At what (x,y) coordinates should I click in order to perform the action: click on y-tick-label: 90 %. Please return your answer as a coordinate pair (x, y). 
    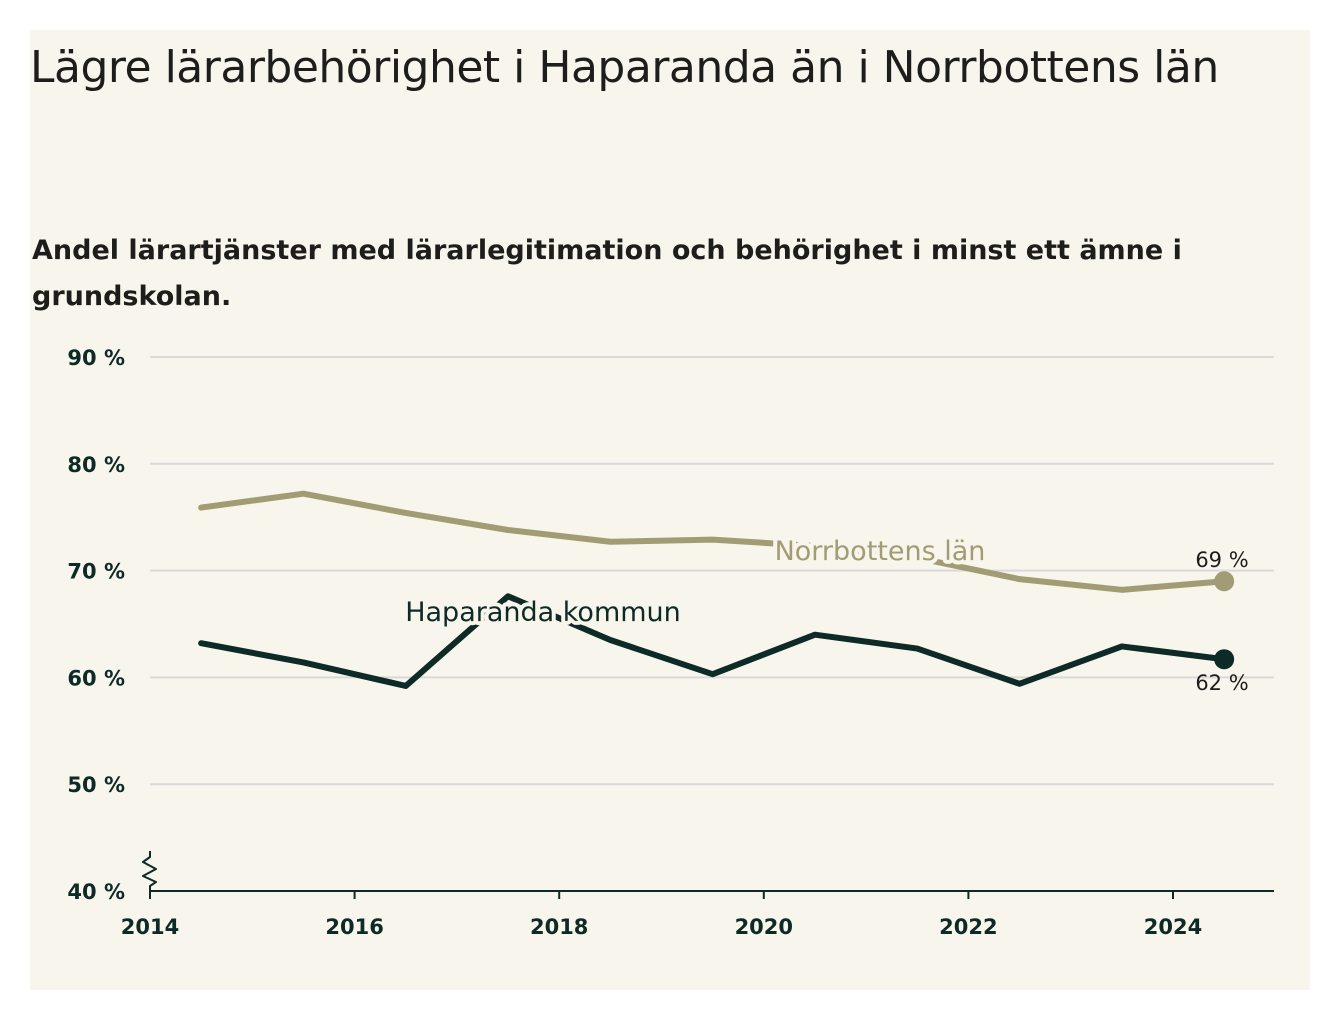
    Looking at the image, I should click on (96, 358).